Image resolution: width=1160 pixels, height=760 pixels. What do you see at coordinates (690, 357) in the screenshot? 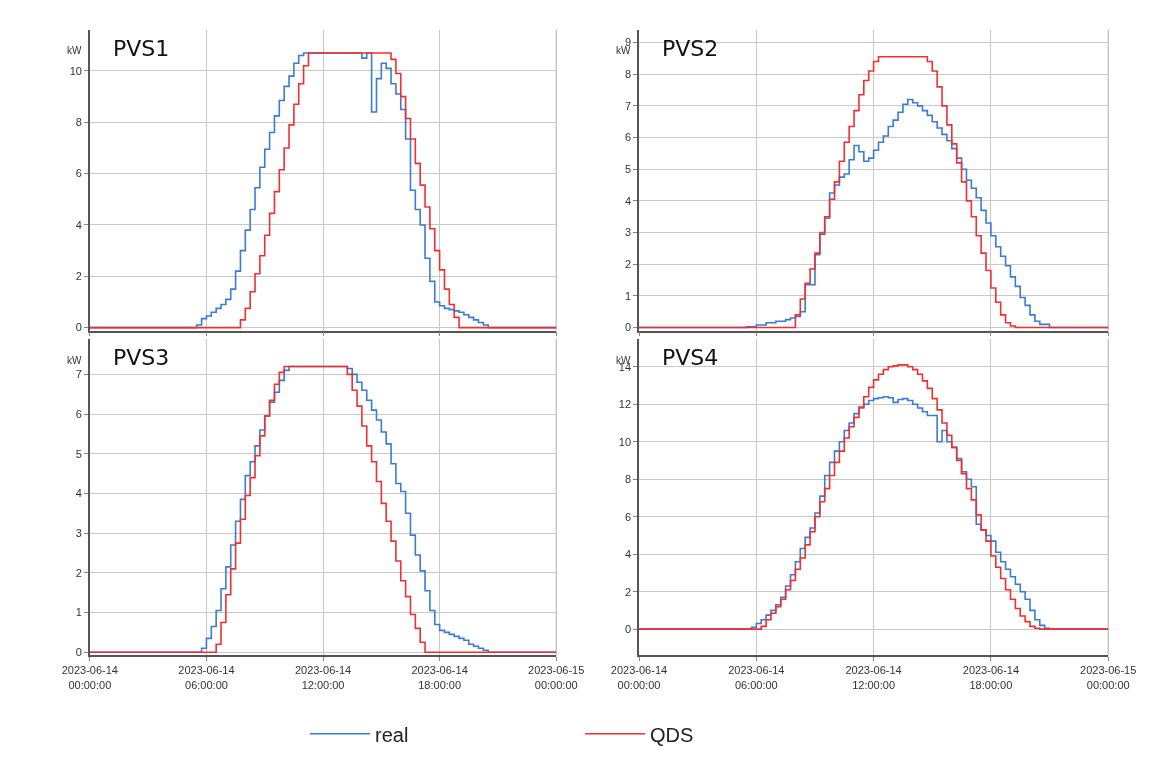
I see `chart-title: PVS4` at bounding box center [690, 357].